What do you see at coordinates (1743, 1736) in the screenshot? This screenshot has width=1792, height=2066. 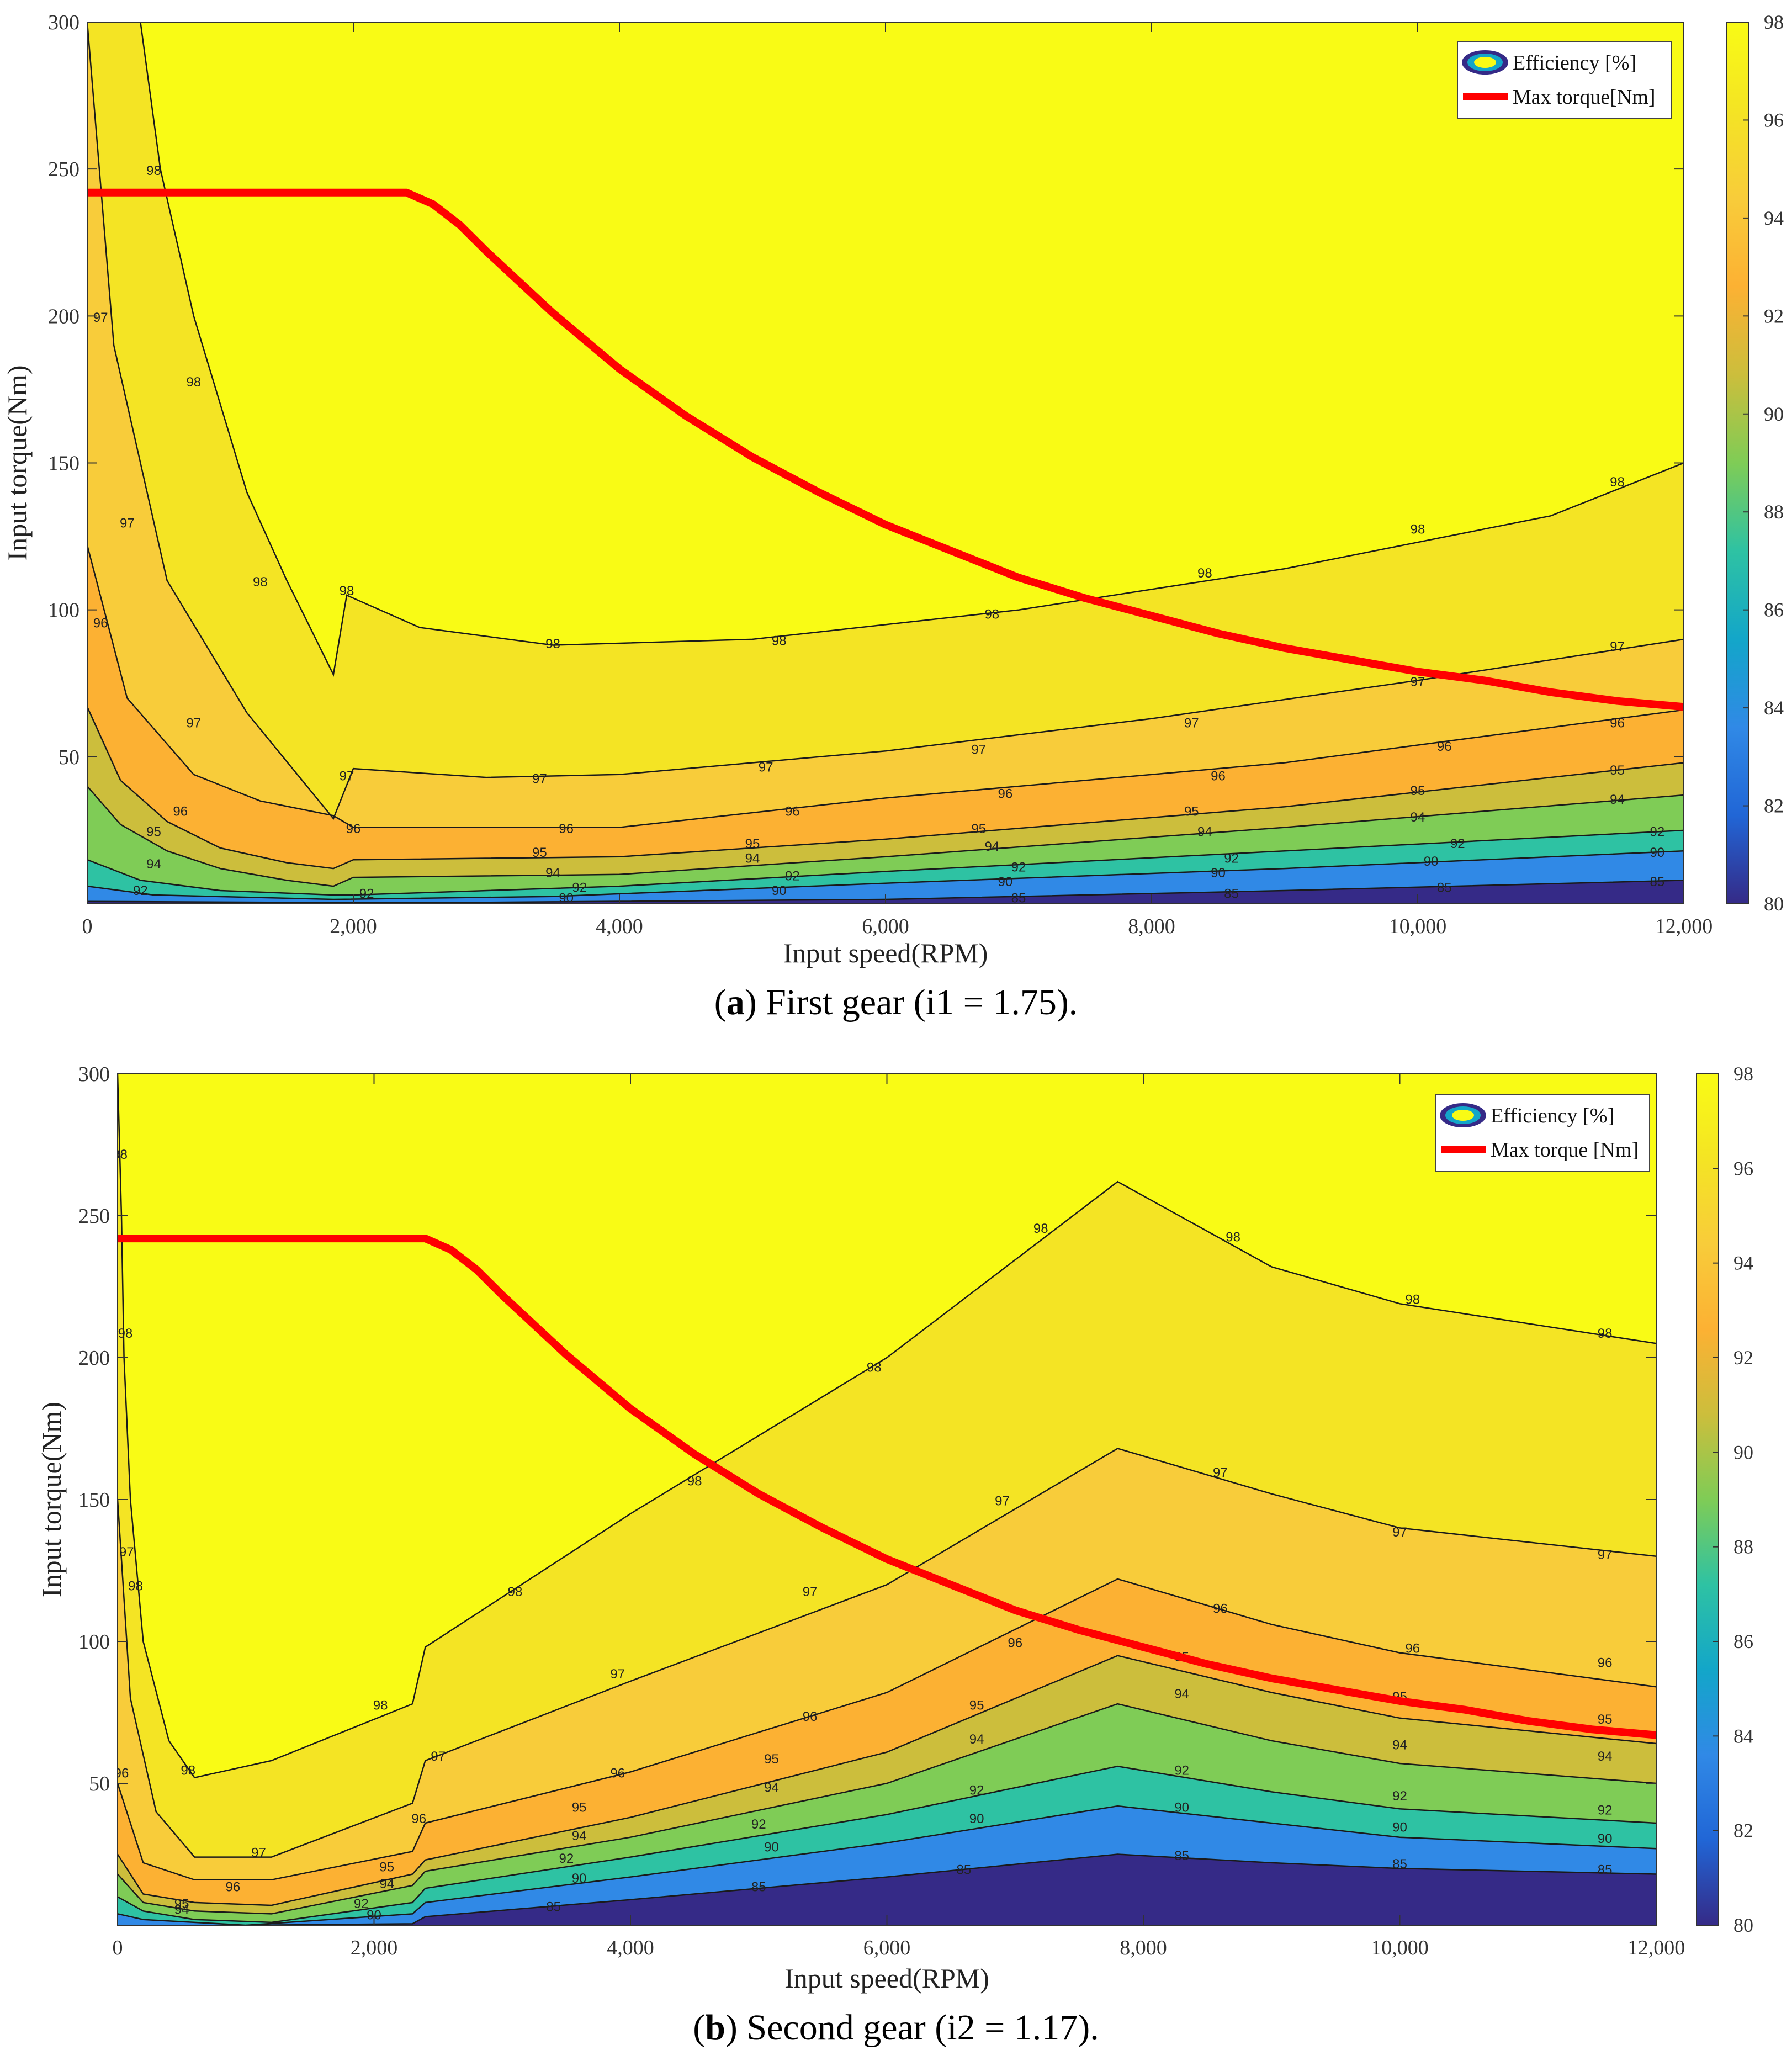 I see `colorbar-tick-label: 84` at bounding box center [1743, 1736].